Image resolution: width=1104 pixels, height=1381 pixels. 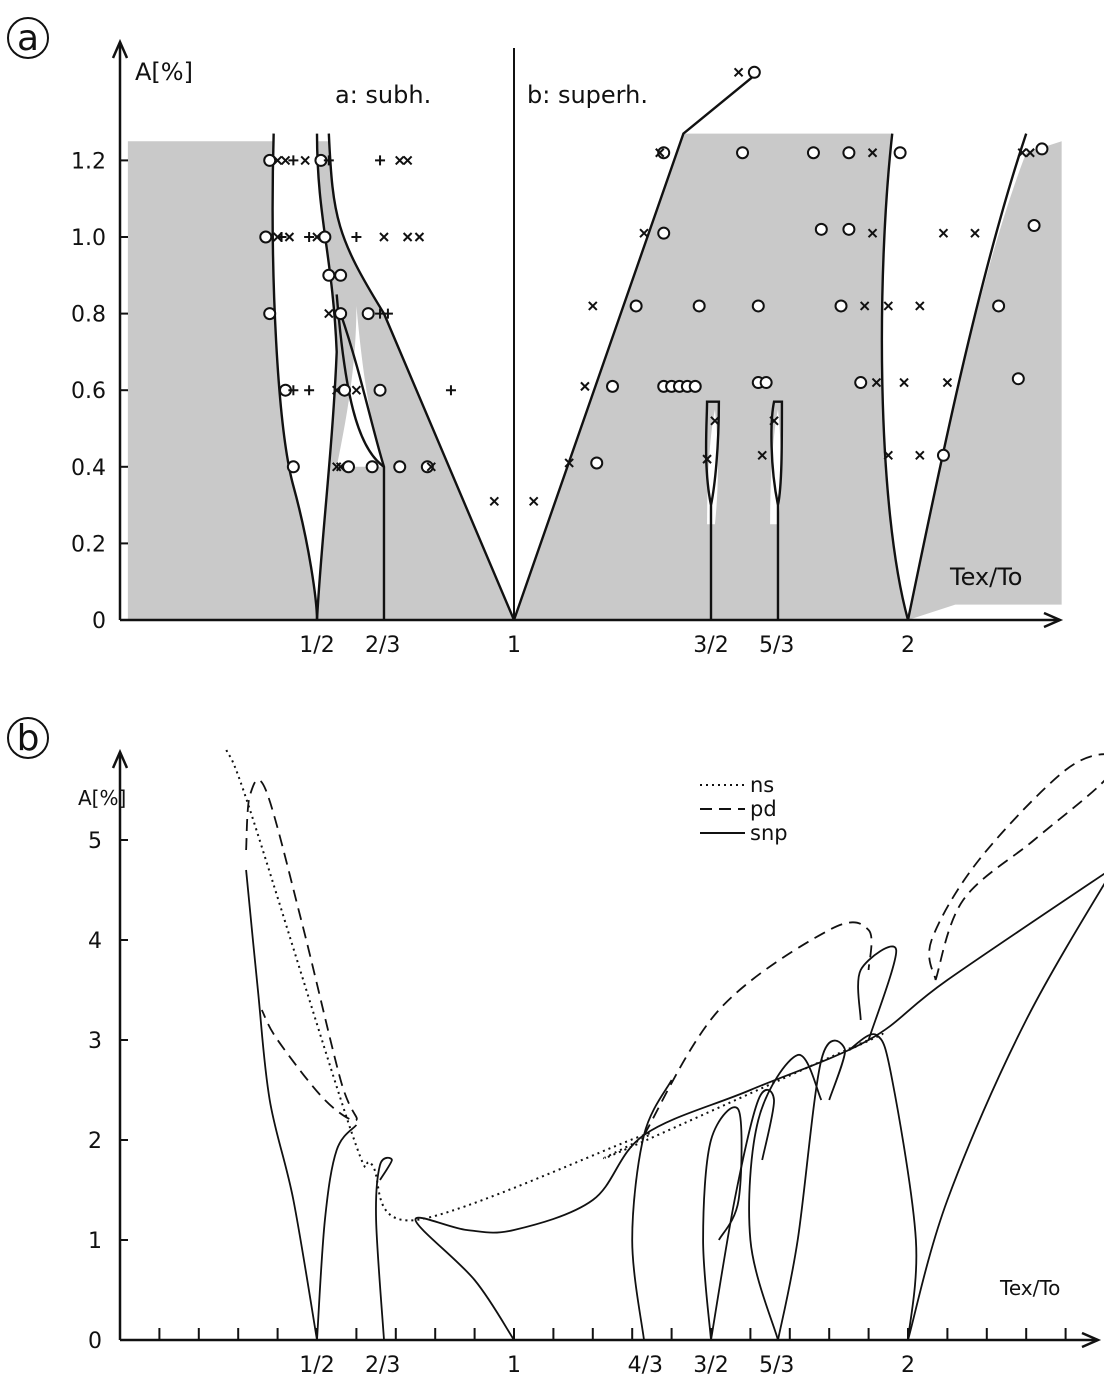 What do you see at coordinates (382, 645) in the screenshot?
I see `panel-a-x-tick-label: 2/3` at bounding box center [382, 645].